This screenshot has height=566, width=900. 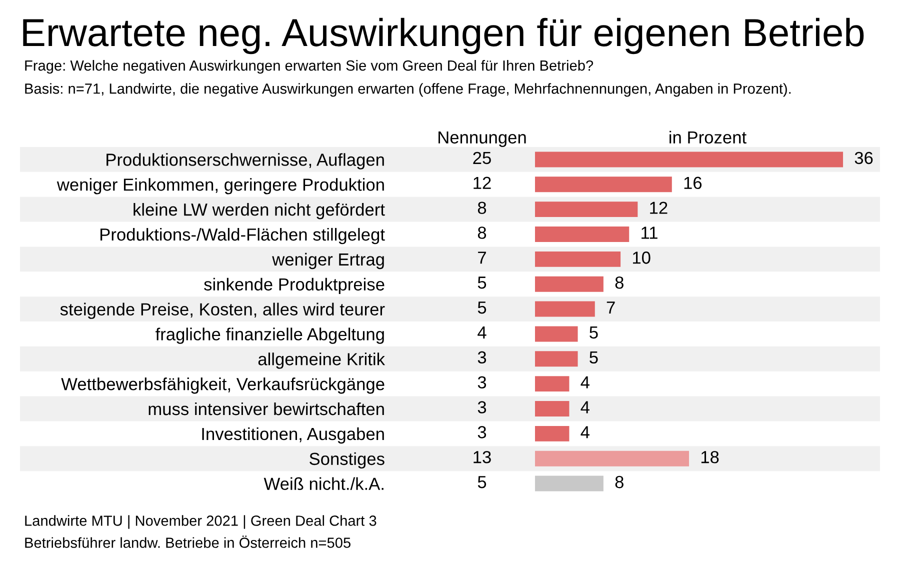 What do you see at coordinates (650, 232) in the screenshot?
I see `data-label: 11` at bounding box center [650, 232].